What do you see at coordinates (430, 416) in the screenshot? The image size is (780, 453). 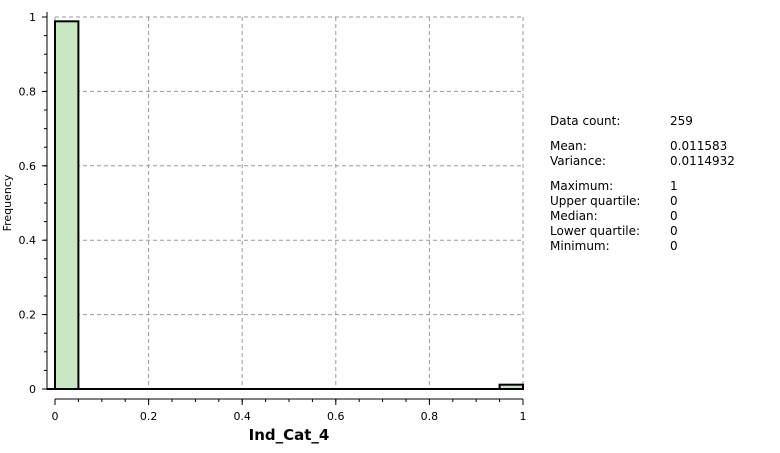 I see `x-tick-label: 0.8` at bounding box center [430, 416].